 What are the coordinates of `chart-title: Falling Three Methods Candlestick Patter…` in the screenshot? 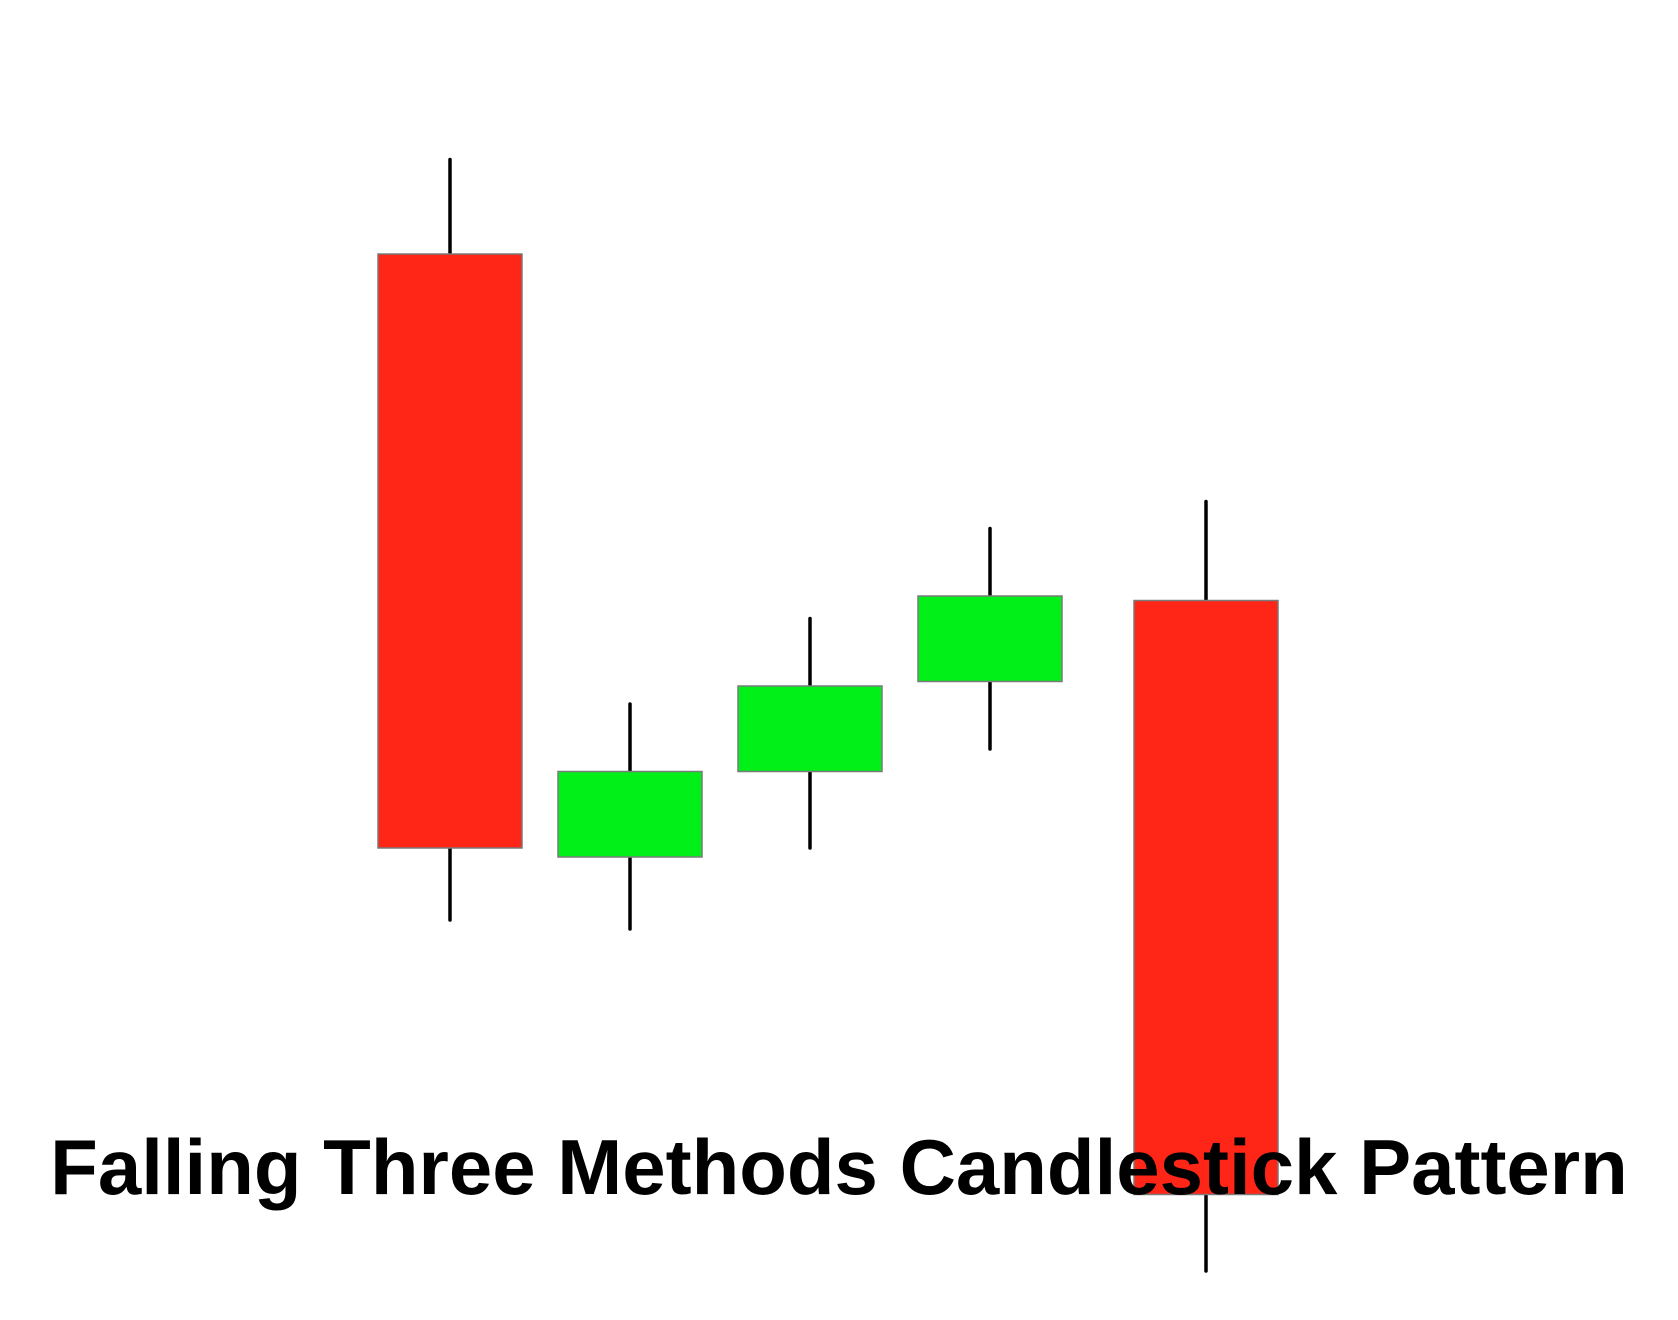 It's located at (839, 1167).